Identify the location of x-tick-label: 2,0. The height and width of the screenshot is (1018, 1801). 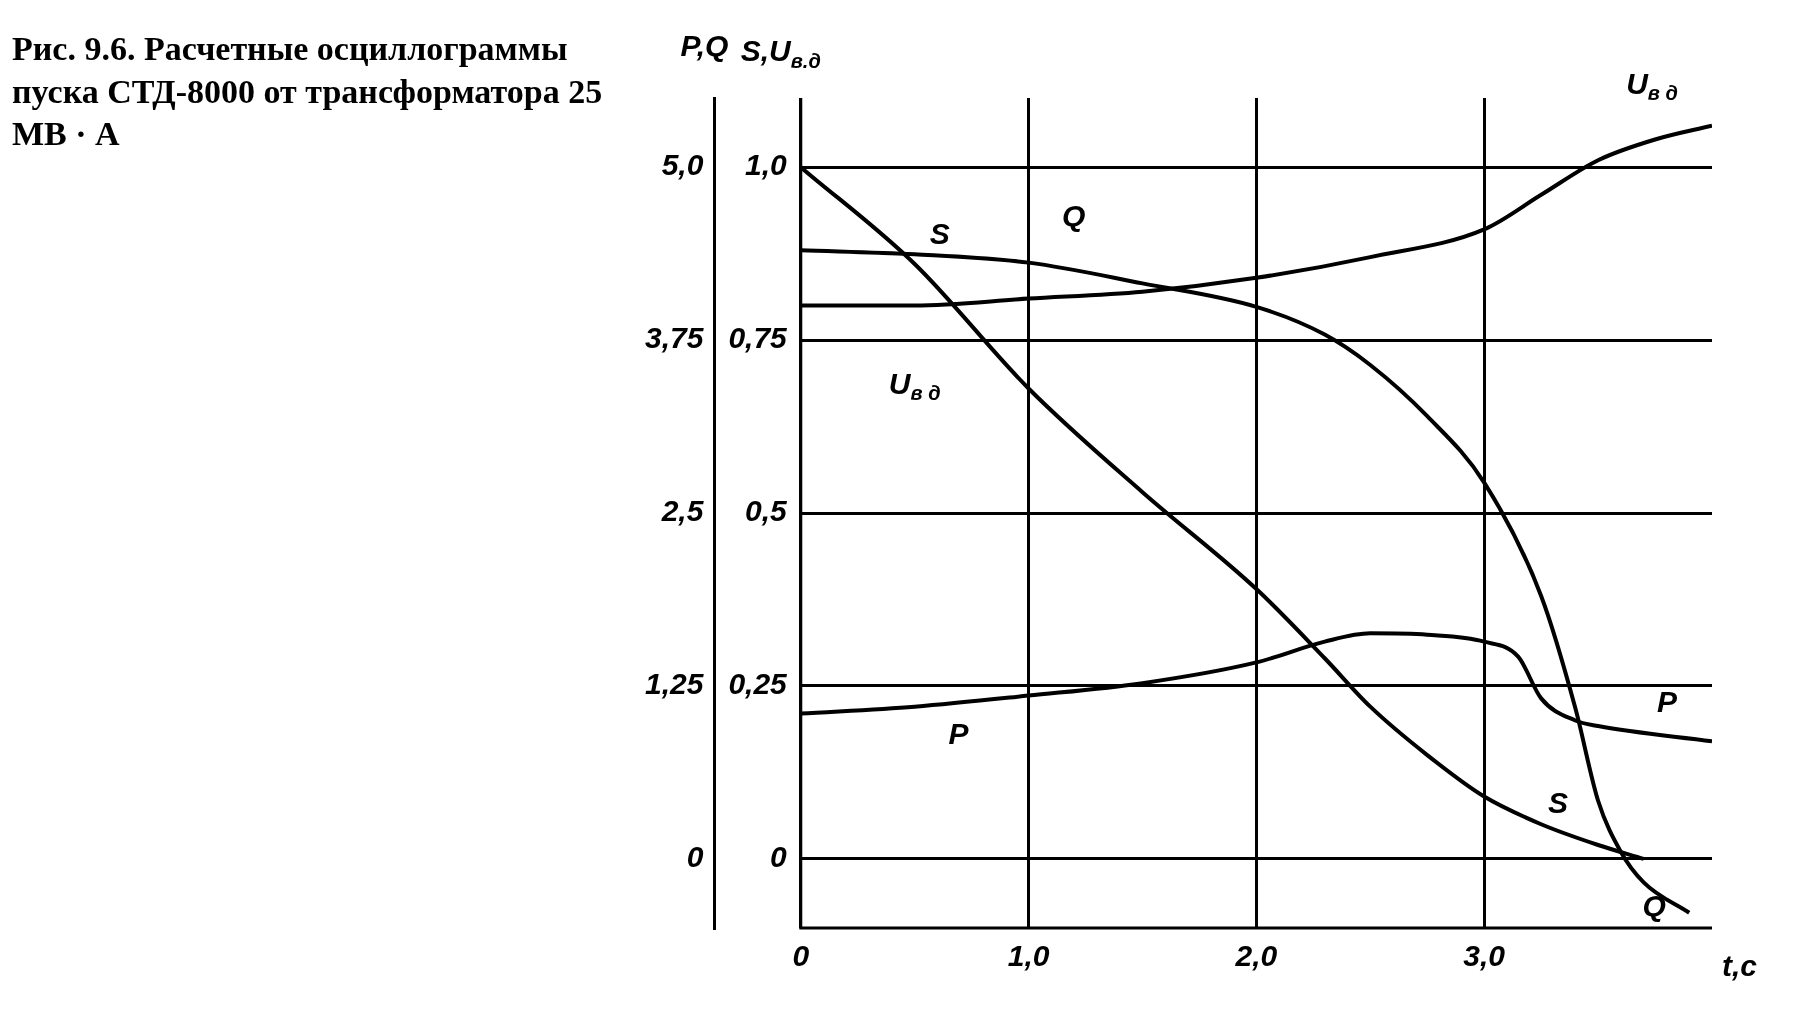
(1256, 956).